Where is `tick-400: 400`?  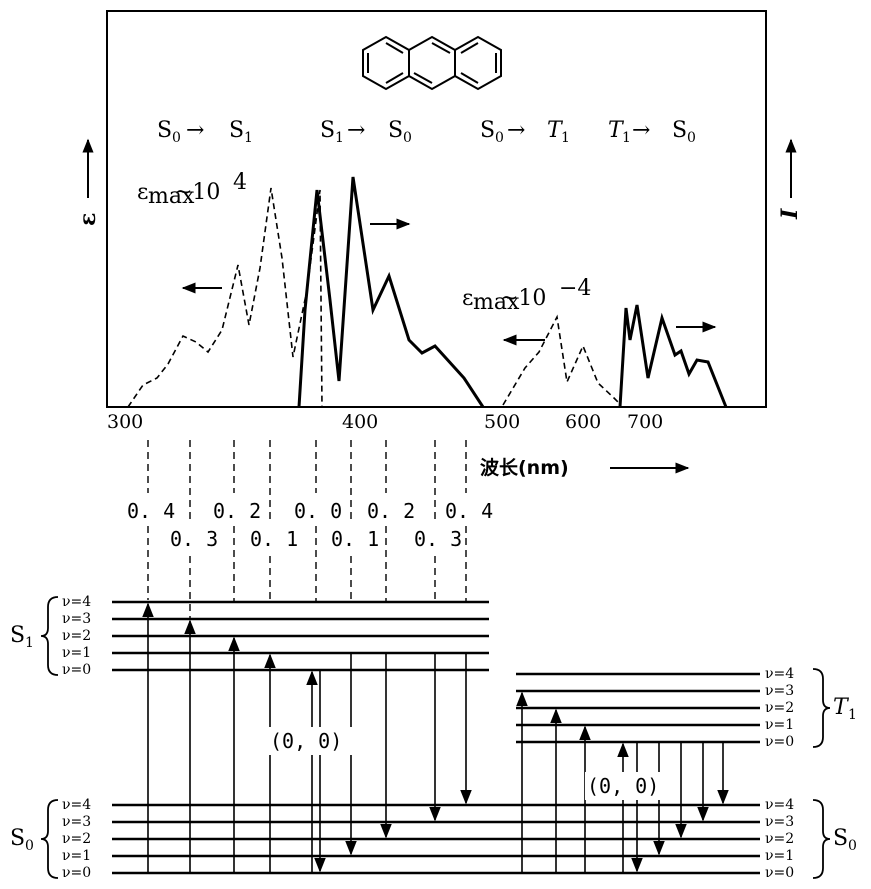 tick-400: 400 is located at coordinates (360, 422).